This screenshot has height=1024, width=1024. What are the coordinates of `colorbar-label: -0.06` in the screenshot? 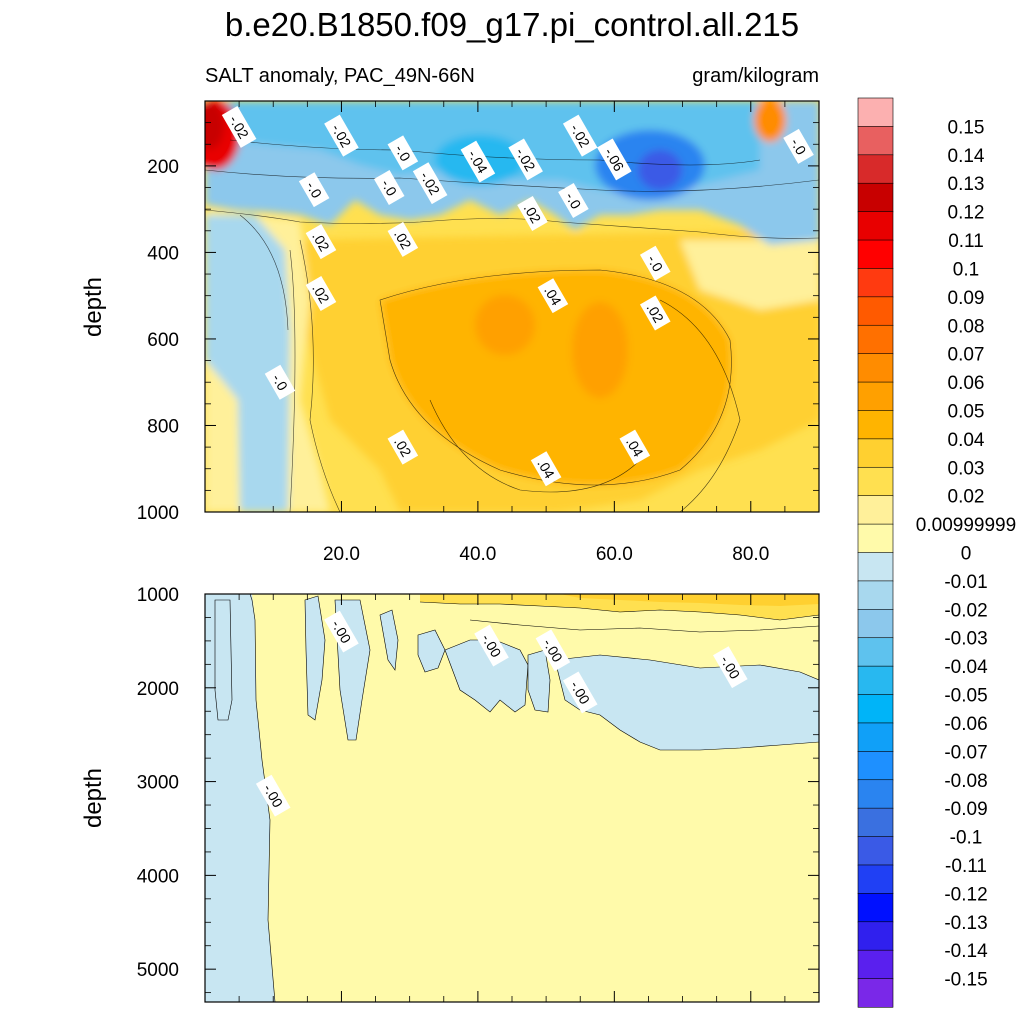 It's located at (965, 724).